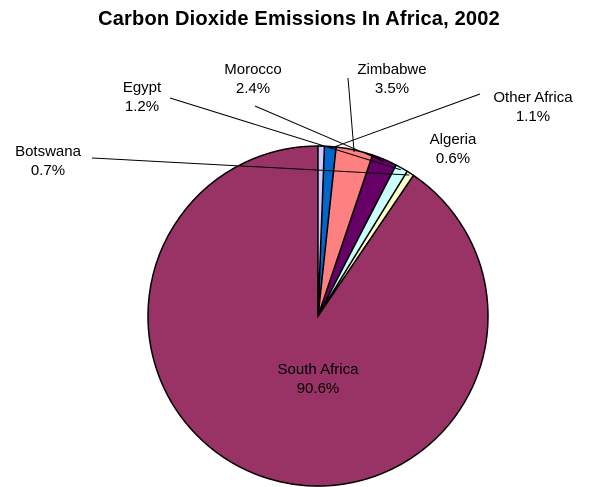 Image resolution: width=598 pixels, height=487 pixels. I want to click on label-zimbabwe: Zimbabwe 3.5%, so click(392, 79).